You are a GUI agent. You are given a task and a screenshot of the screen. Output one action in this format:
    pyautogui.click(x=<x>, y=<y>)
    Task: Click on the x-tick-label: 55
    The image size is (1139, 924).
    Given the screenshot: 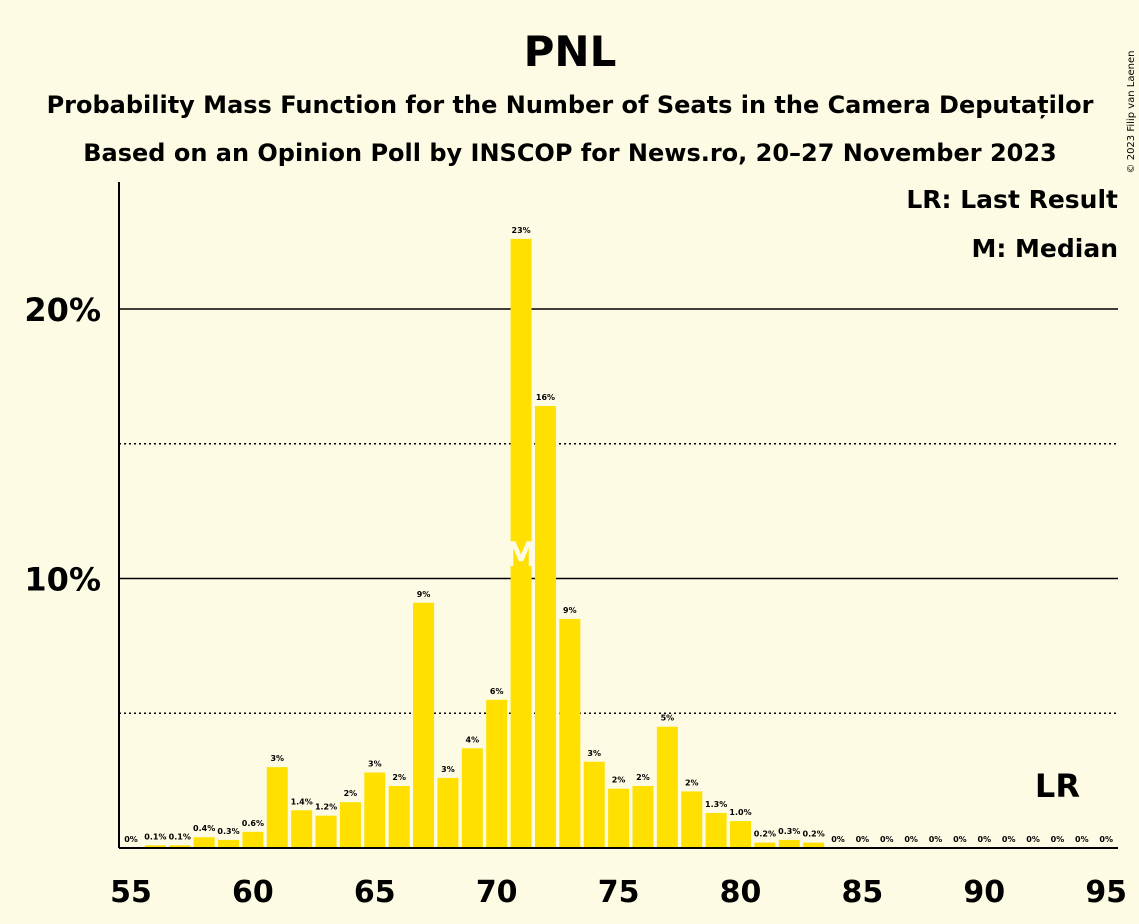 What is the action you would take?
    pyautogui.click(x=131, y=892)
    